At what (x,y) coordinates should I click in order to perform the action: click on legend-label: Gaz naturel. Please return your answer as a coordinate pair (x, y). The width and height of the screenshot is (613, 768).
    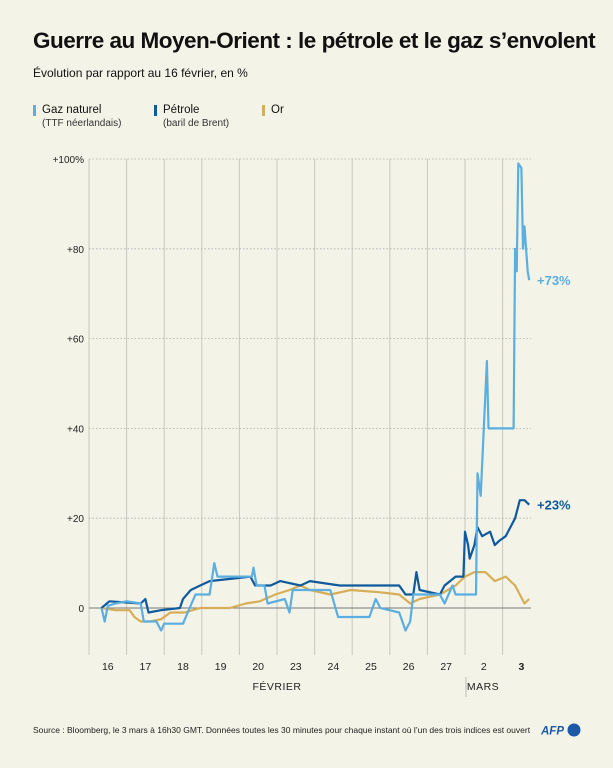
    Looking at the image, I should click on (72, 110).